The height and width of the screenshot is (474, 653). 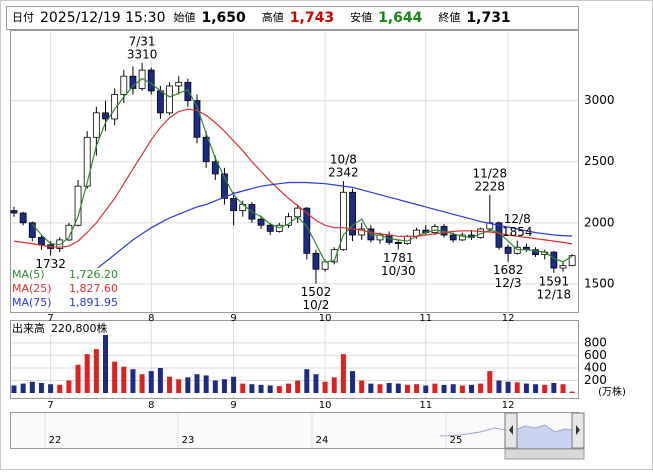 I want to click on header-text: 1,731, so click(x=488, y=18).